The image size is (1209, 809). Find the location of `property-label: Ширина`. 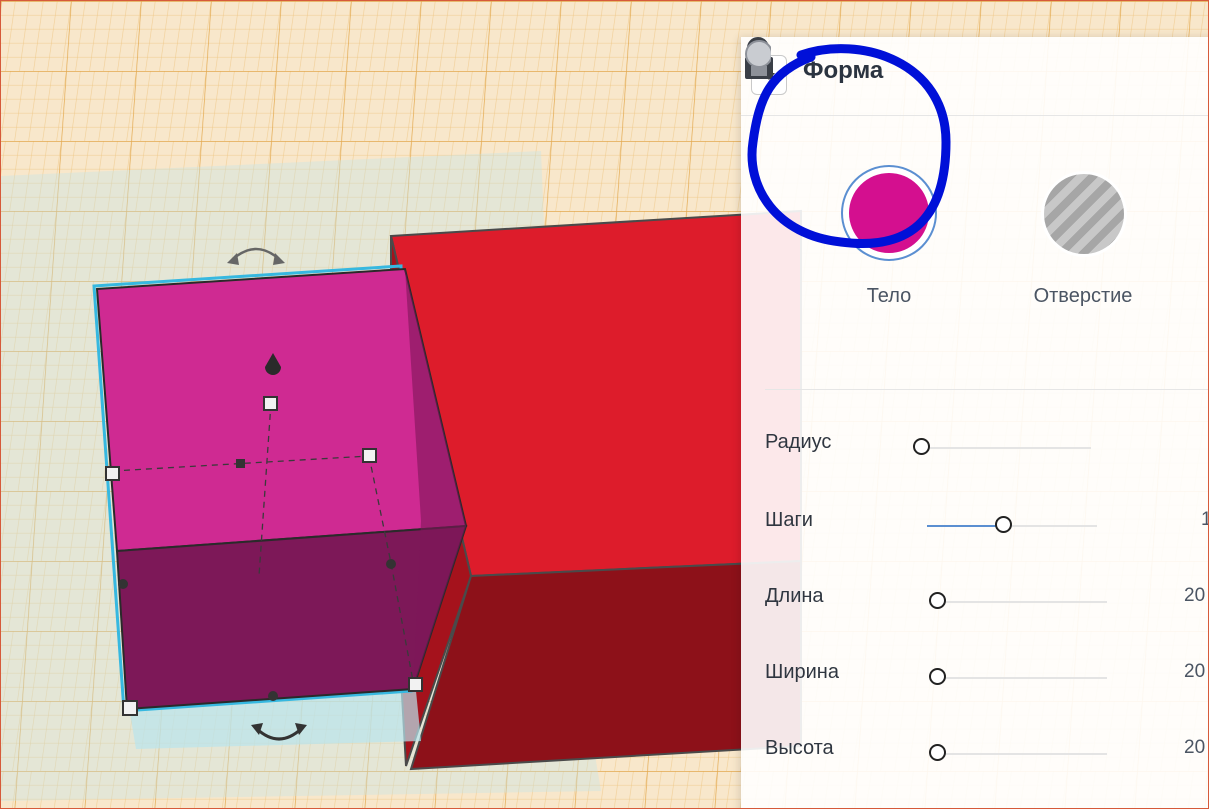

property-label: Ширина is located at coordinates (802, 672).